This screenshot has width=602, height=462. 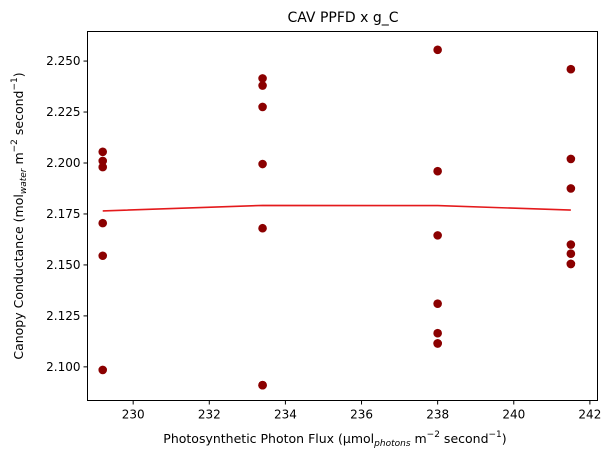 What do you see at coordinates (285, 415) in the screenshot?
I see `x-tick-label: 234` at bounding box center [285, 415].